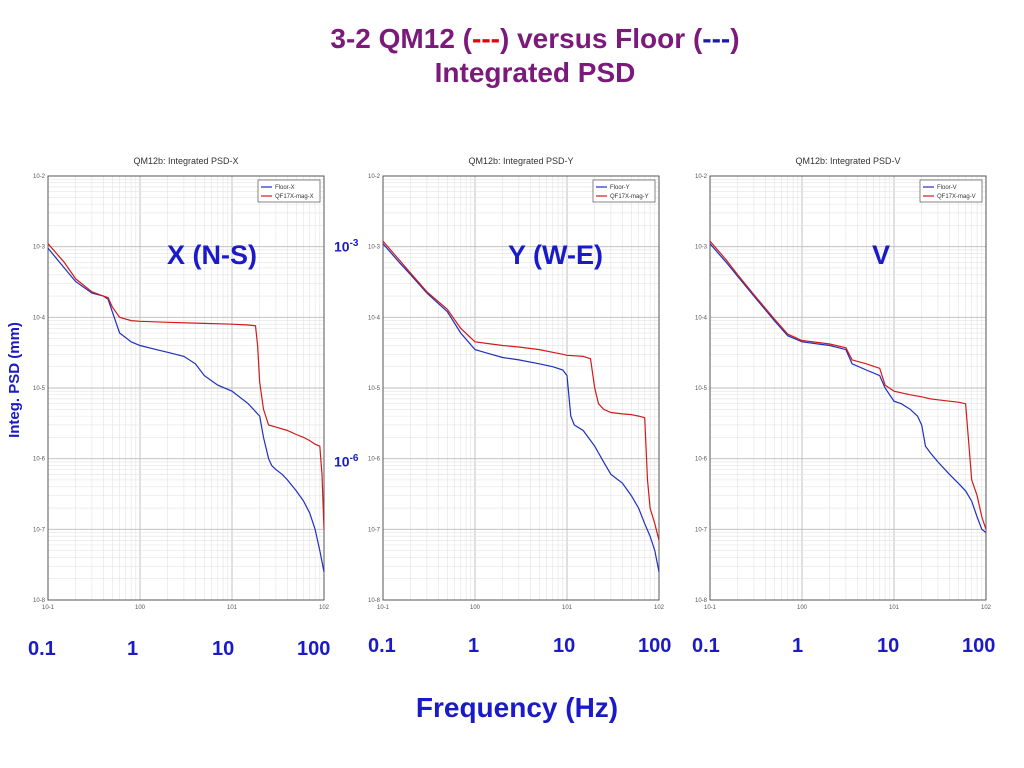  I want to click on overlay-label-x: X (N-S), so click(212, 255).